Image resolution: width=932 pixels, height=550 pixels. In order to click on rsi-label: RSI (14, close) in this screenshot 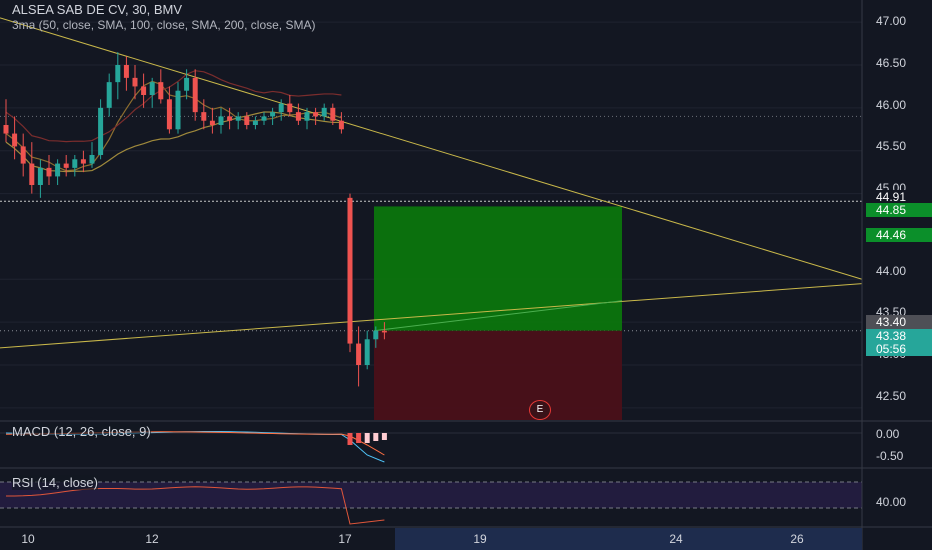, I will do `click(55, 482)`.